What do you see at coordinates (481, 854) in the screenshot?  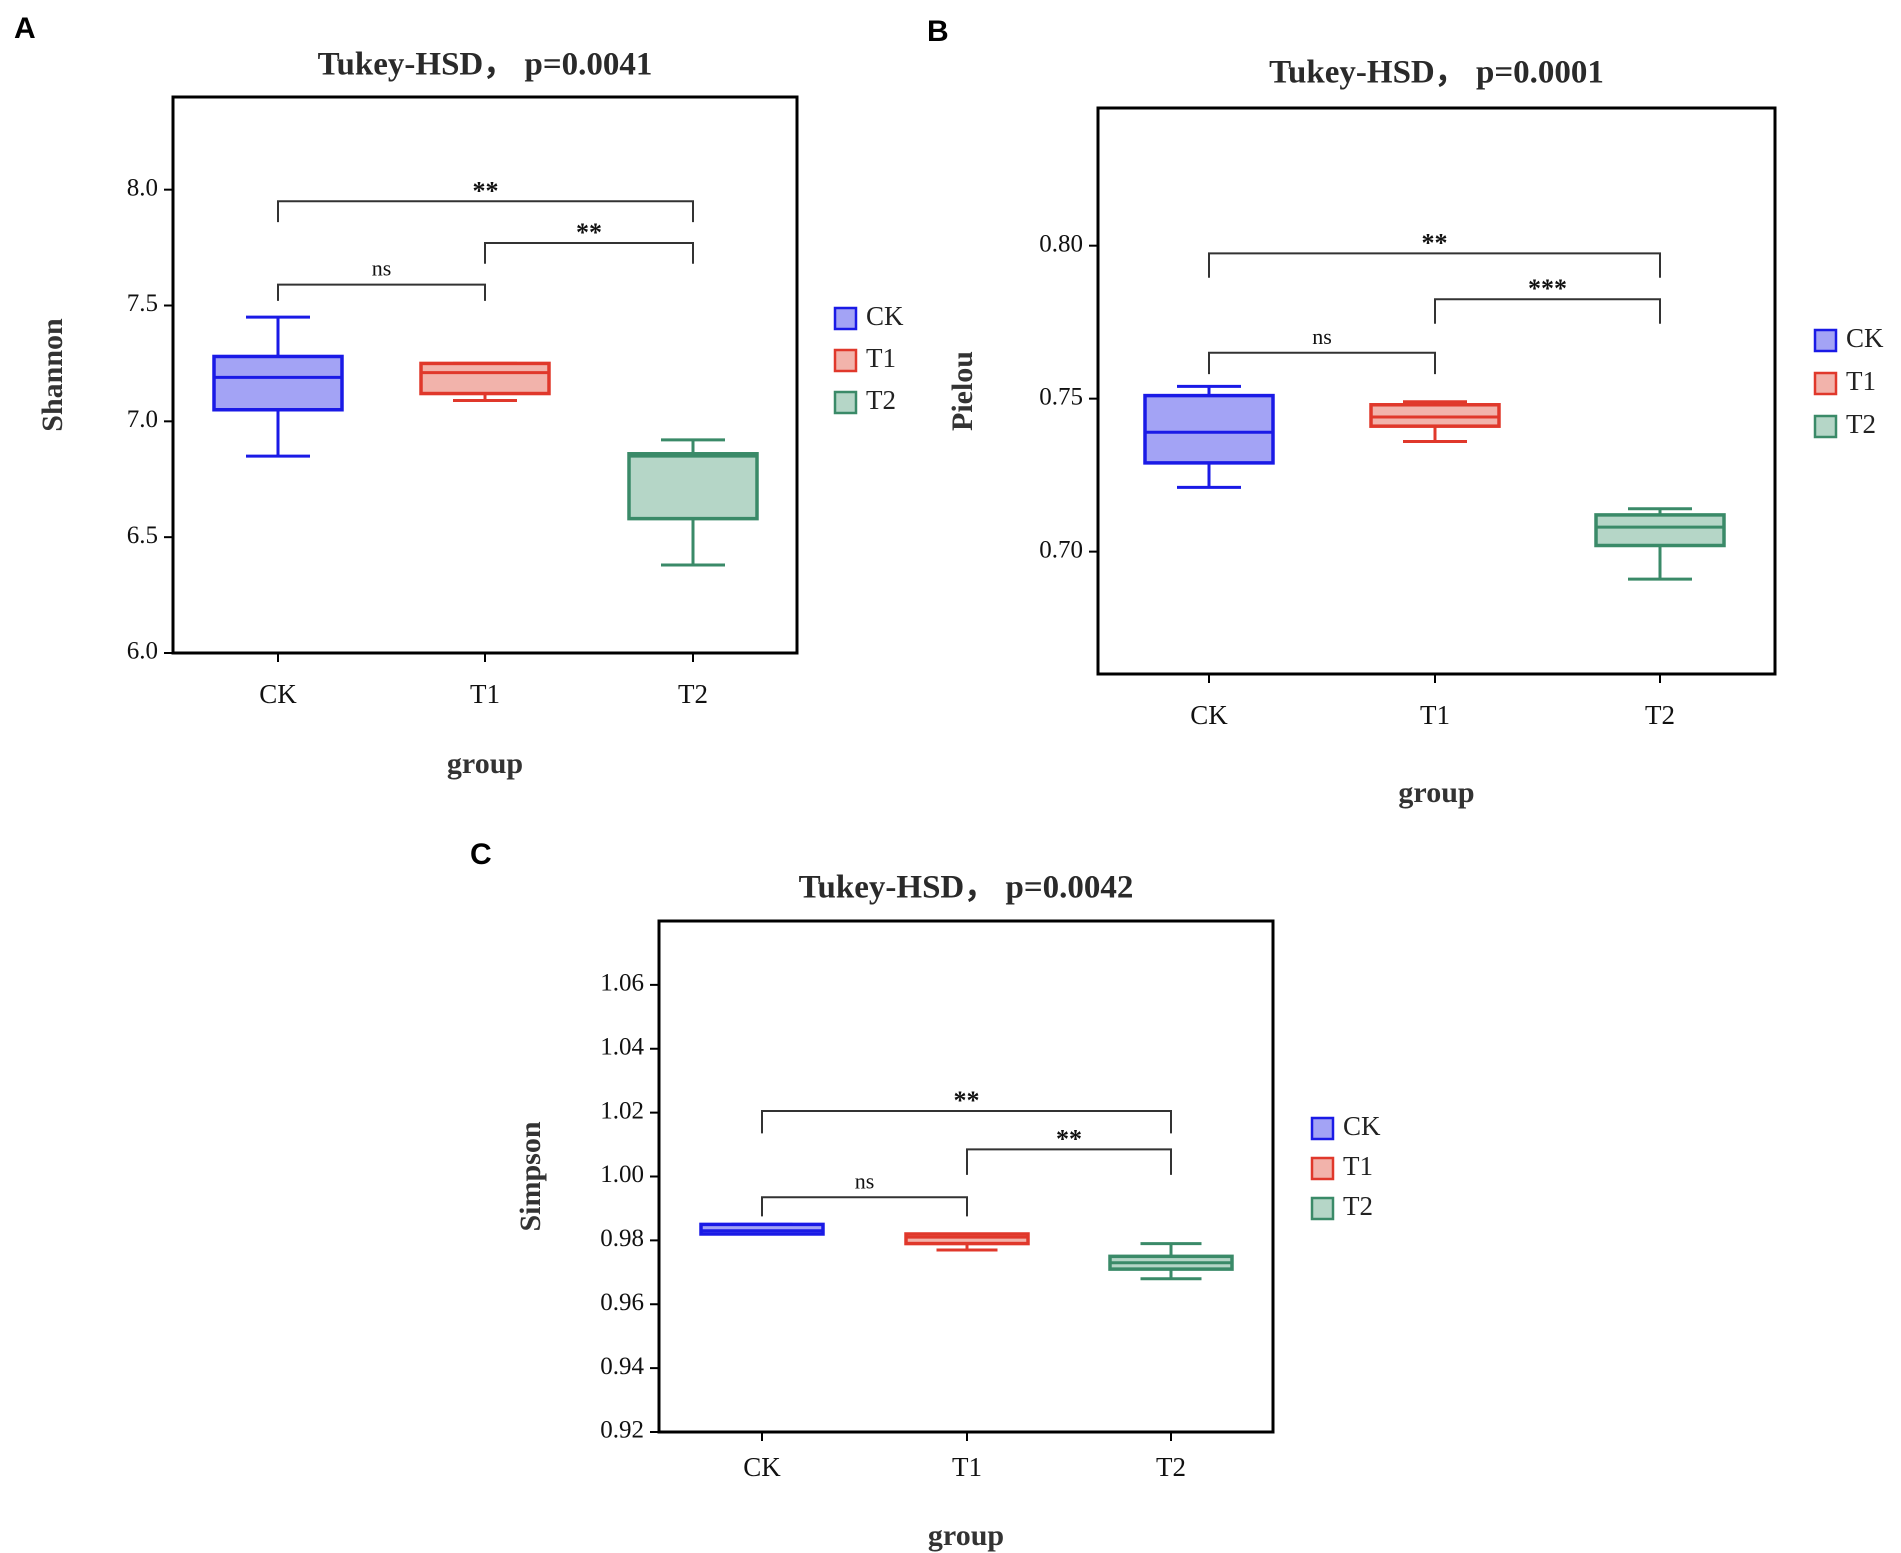 I see `panel-letter: C` at bounding box center [481, 854].